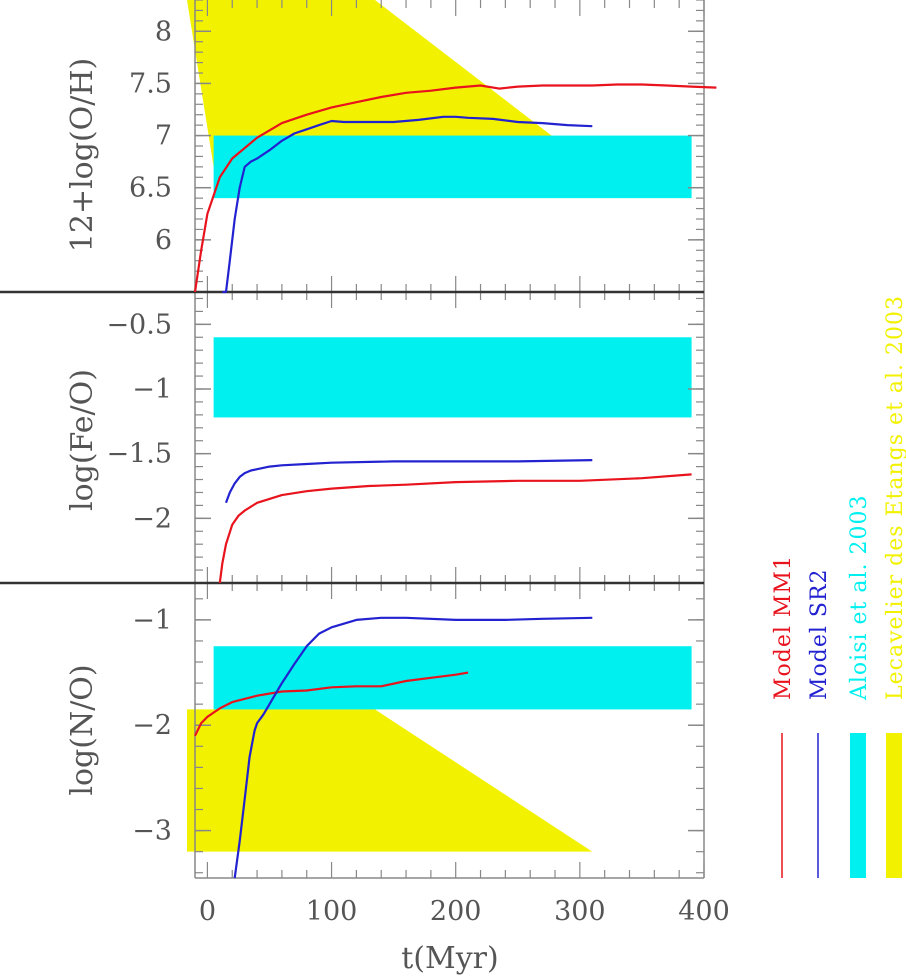  What do you see at coordinates (82, 440) in the screenshot?
I see `y-axis-label-feo: log(Fe/O)` at bounding box center [82, 440].